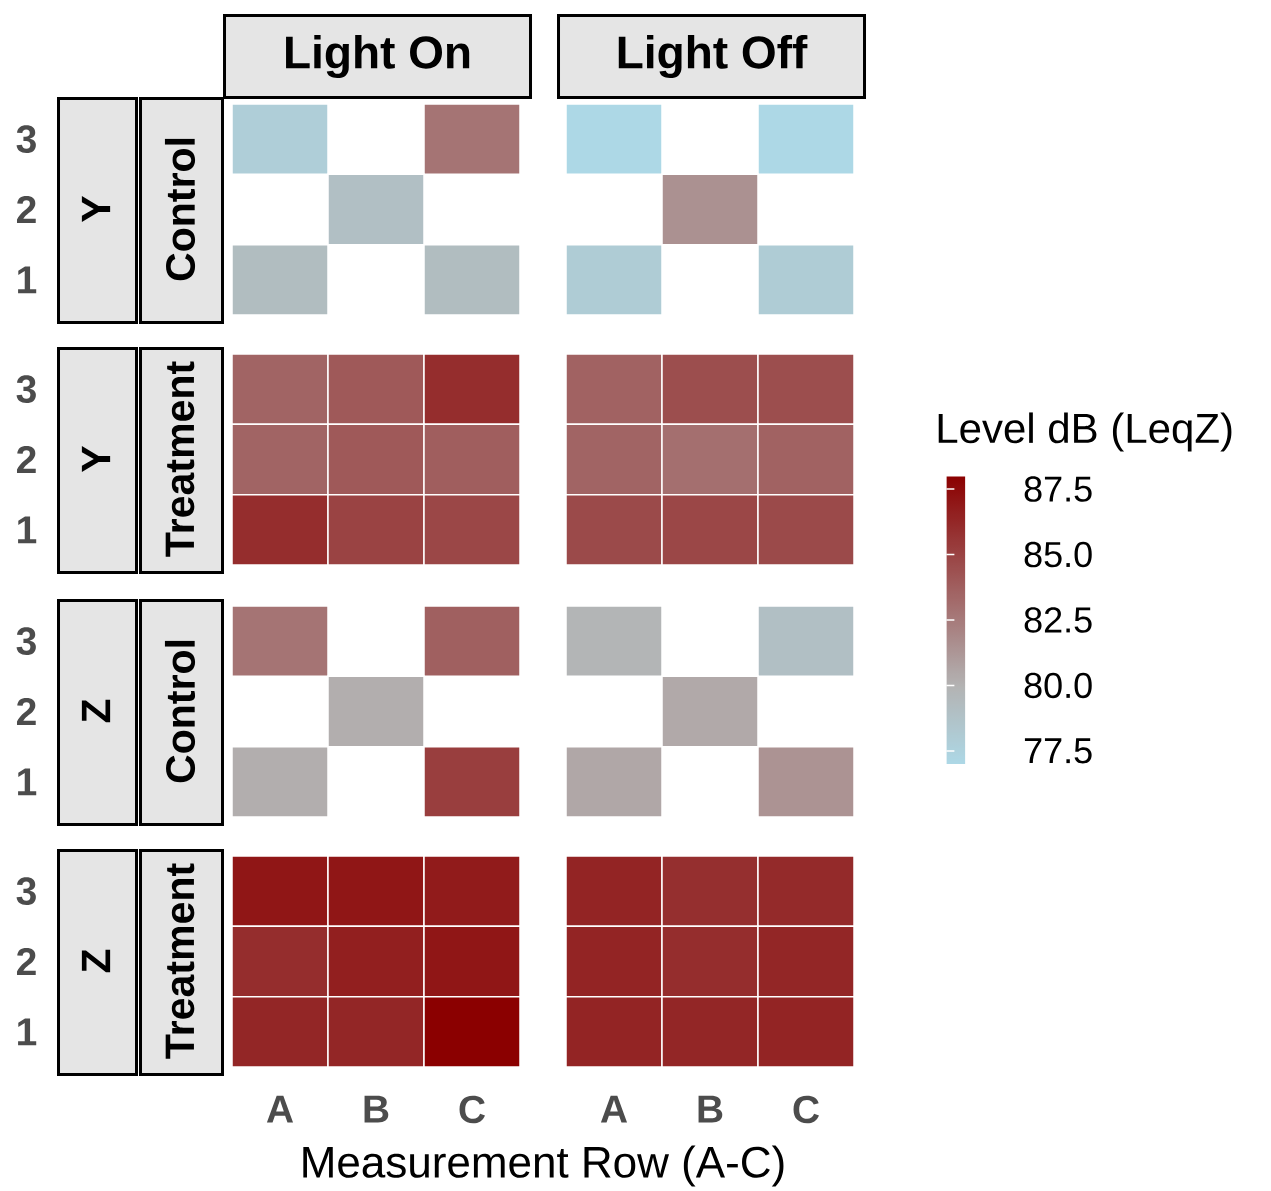 The height and width of the screenshot is (1191, 1271). I want to click on text: Light On, so click(378, 56).